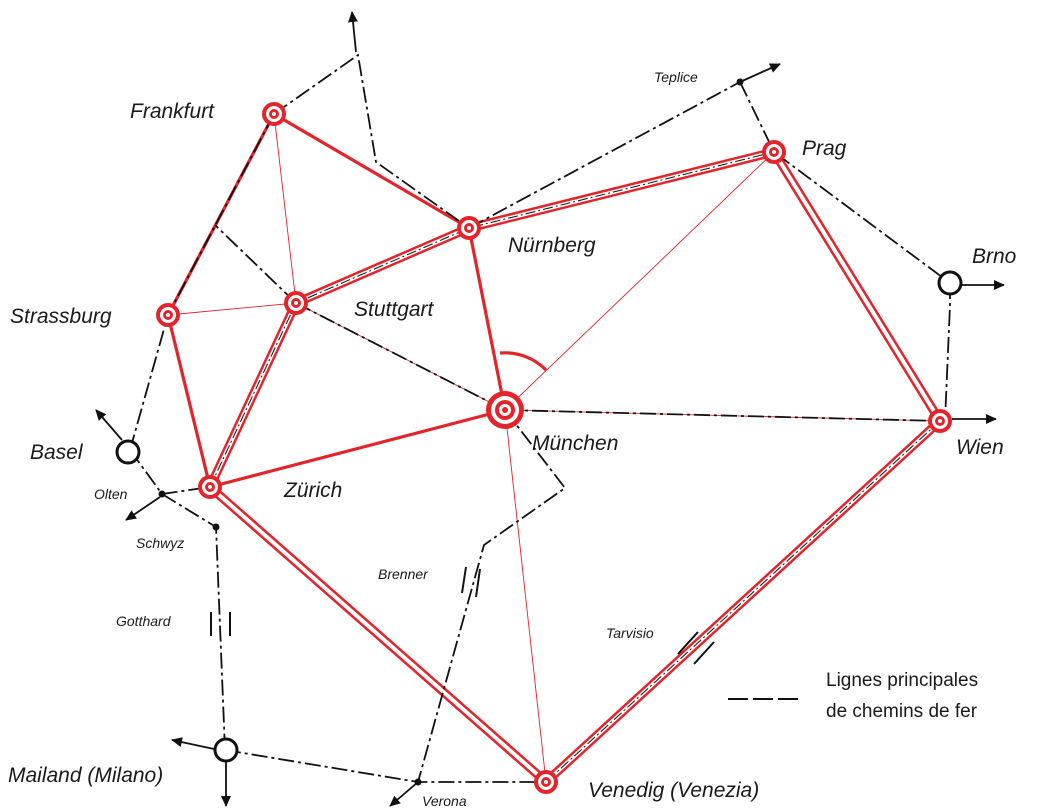  What do you see at coordinates (464, 580) in the screenshot?
I see `brenner-mark` at bounding box center [464, 580].